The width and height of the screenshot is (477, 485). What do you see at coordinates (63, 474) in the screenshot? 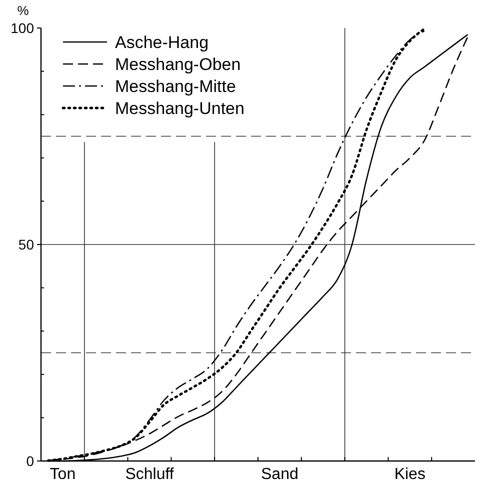
I see `x-tick-label: Ton` at bounding box center [63, 474].